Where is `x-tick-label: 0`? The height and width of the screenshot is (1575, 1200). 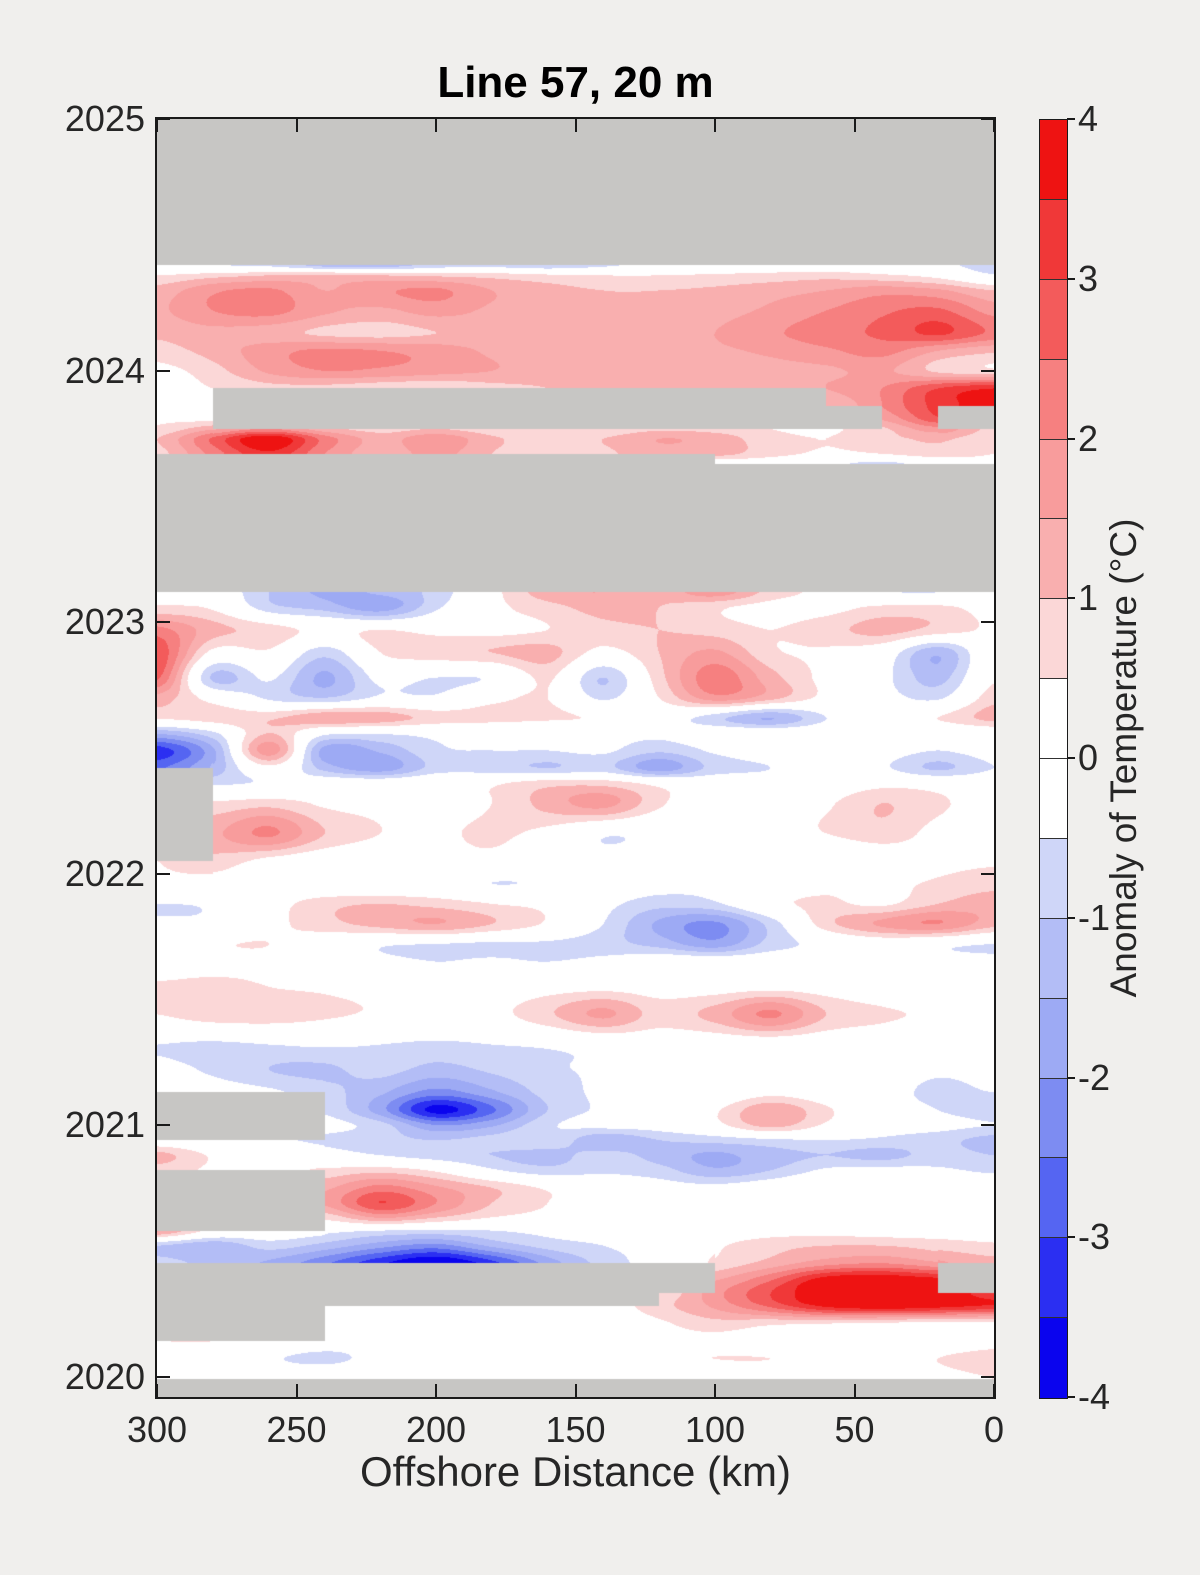
x-tick-label: 0 is located at coordinates (994, 1429).